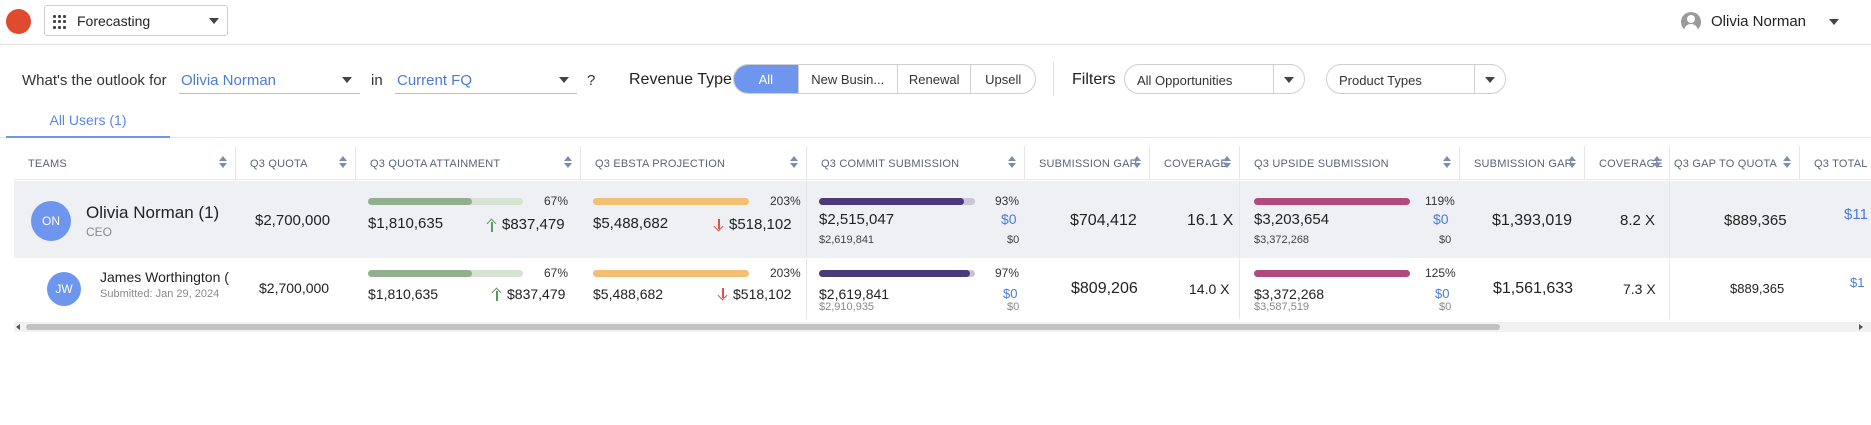 This screenshot has width=1871, height=425. I want to click on column-header-label: Q3 TOTAL, so click(1841, 164).